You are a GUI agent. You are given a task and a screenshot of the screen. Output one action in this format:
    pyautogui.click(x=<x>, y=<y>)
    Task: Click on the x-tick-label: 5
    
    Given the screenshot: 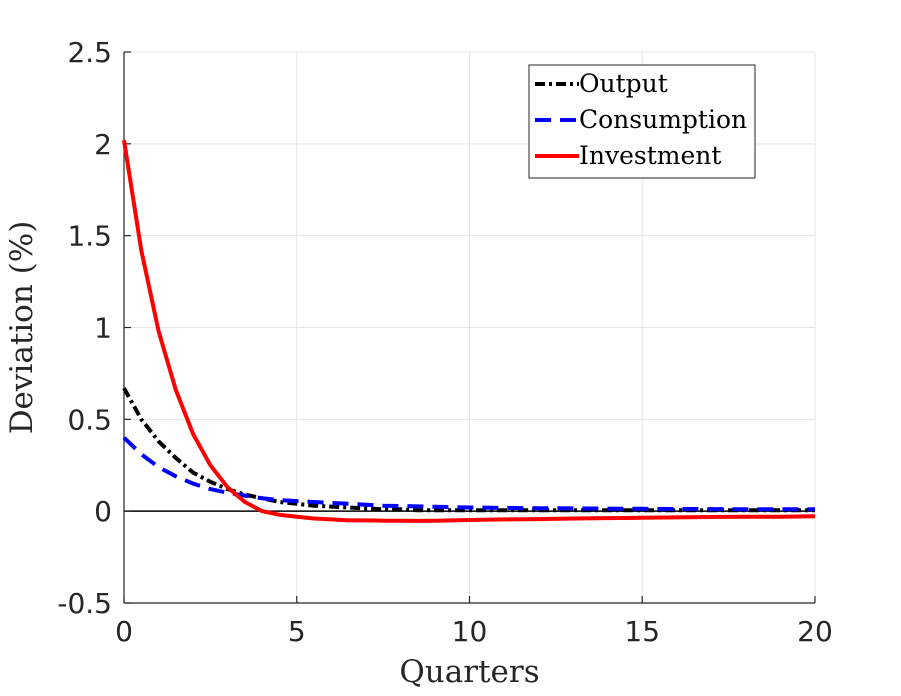 What is the action you would take?
    pyautogui.click(x=297, y=631)
    